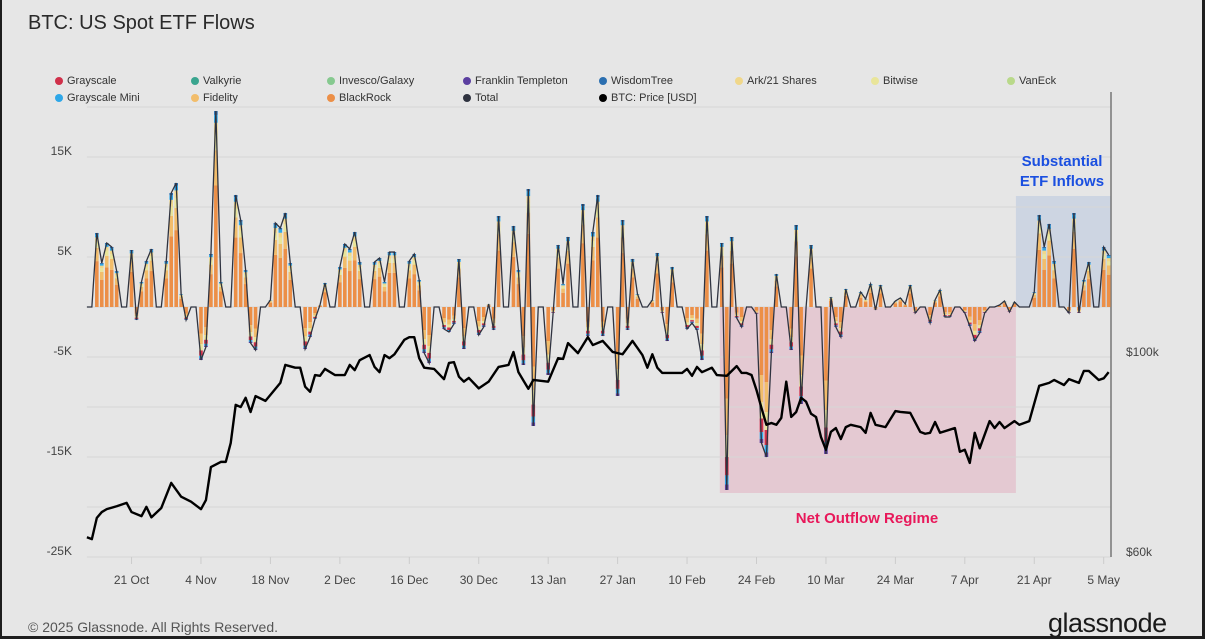  Describe the element at coordinates (59, 451) in the screenshot. I see `y-tick-label: -15K` at that location.